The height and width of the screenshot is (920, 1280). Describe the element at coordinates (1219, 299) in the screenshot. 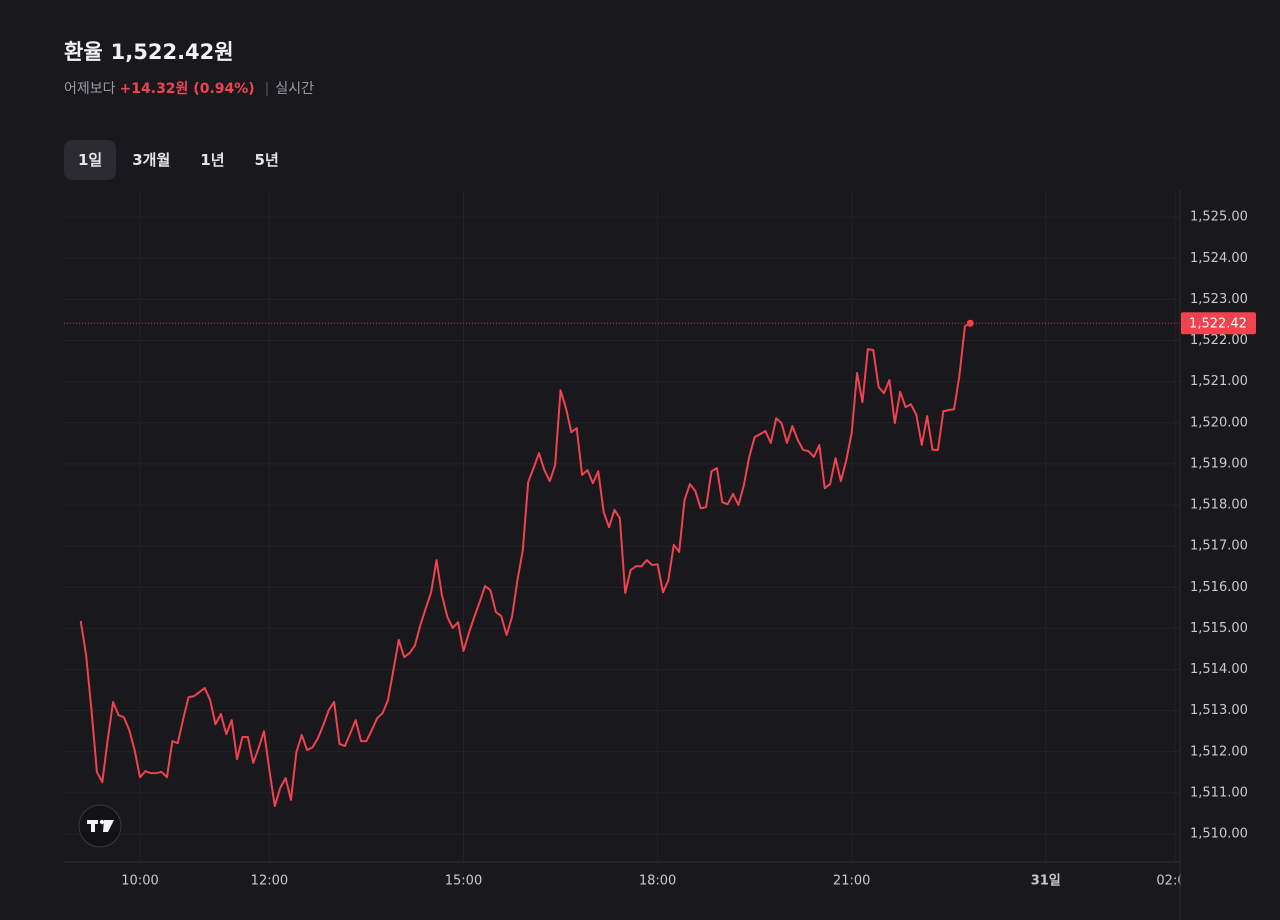

I see `y-tick-label: 1,523.00` at that location.